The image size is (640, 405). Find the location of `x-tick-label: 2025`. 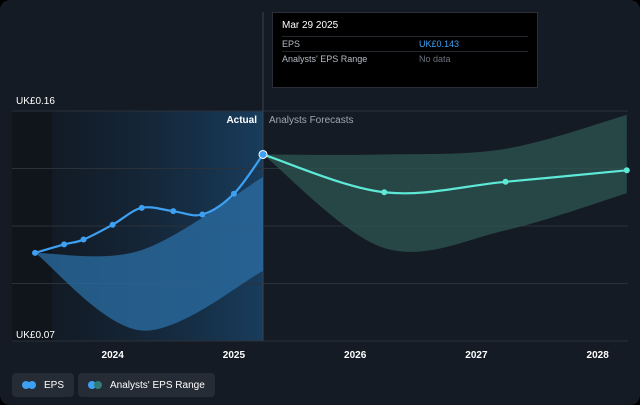

x-tick-label: 2025 is located at coordinates (234, 355).